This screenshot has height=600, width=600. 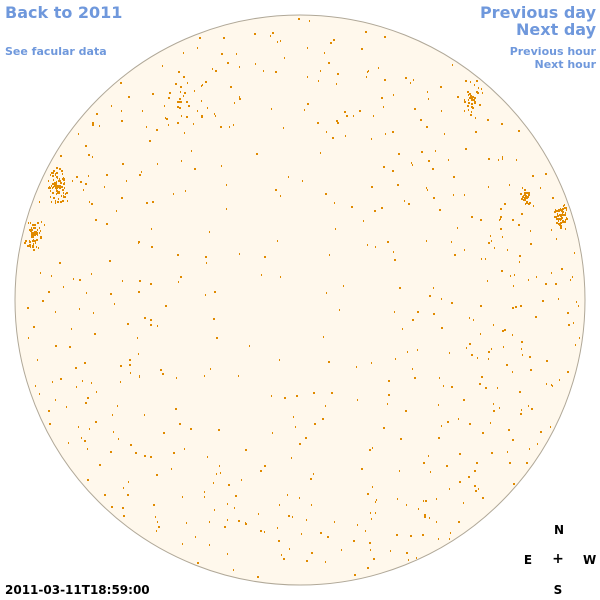 I want to click on previous-day-link: Previous day, so click(x=537, y=12).